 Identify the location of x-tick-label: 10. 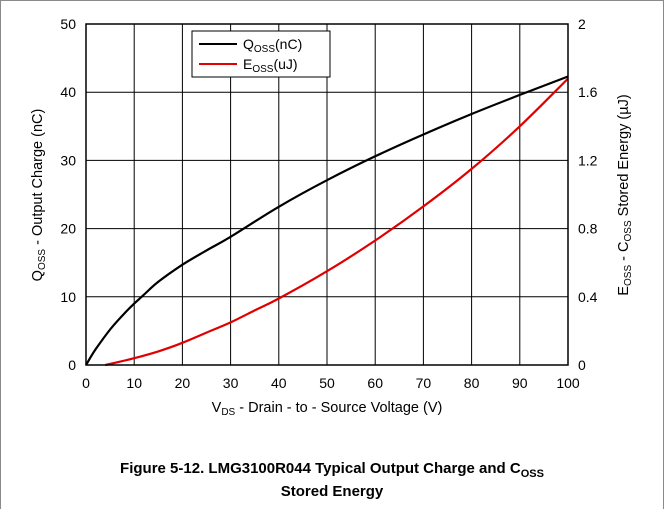
(134, 383).